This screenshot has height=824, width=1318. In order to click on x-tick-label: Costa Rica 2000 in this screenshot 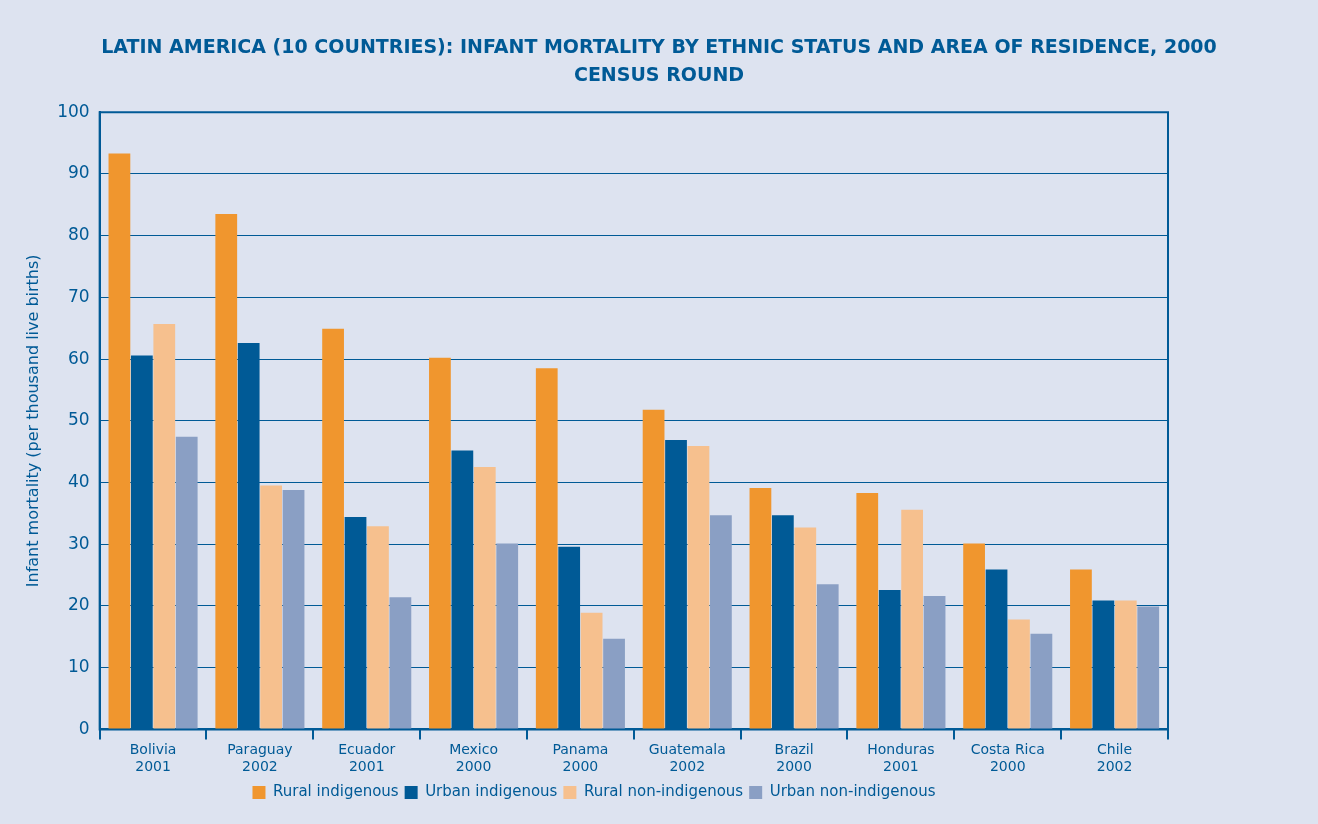, I will do `click(1007, 758)`.